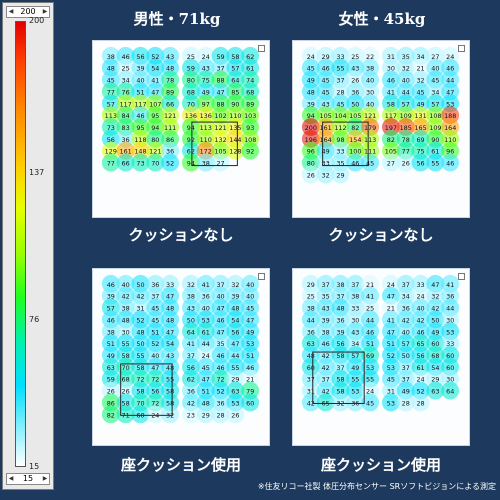 The image size is (500, 500). Describe the element at coordinates (191, 164) in the screenshot. I see `pressure-value-label: 94` at that location.